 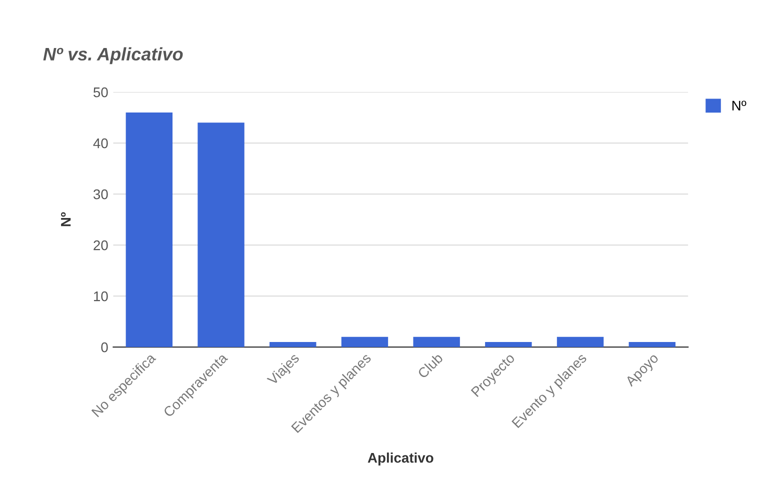 I want to click on y-tick-label: 40, so click(x=100, y=143).